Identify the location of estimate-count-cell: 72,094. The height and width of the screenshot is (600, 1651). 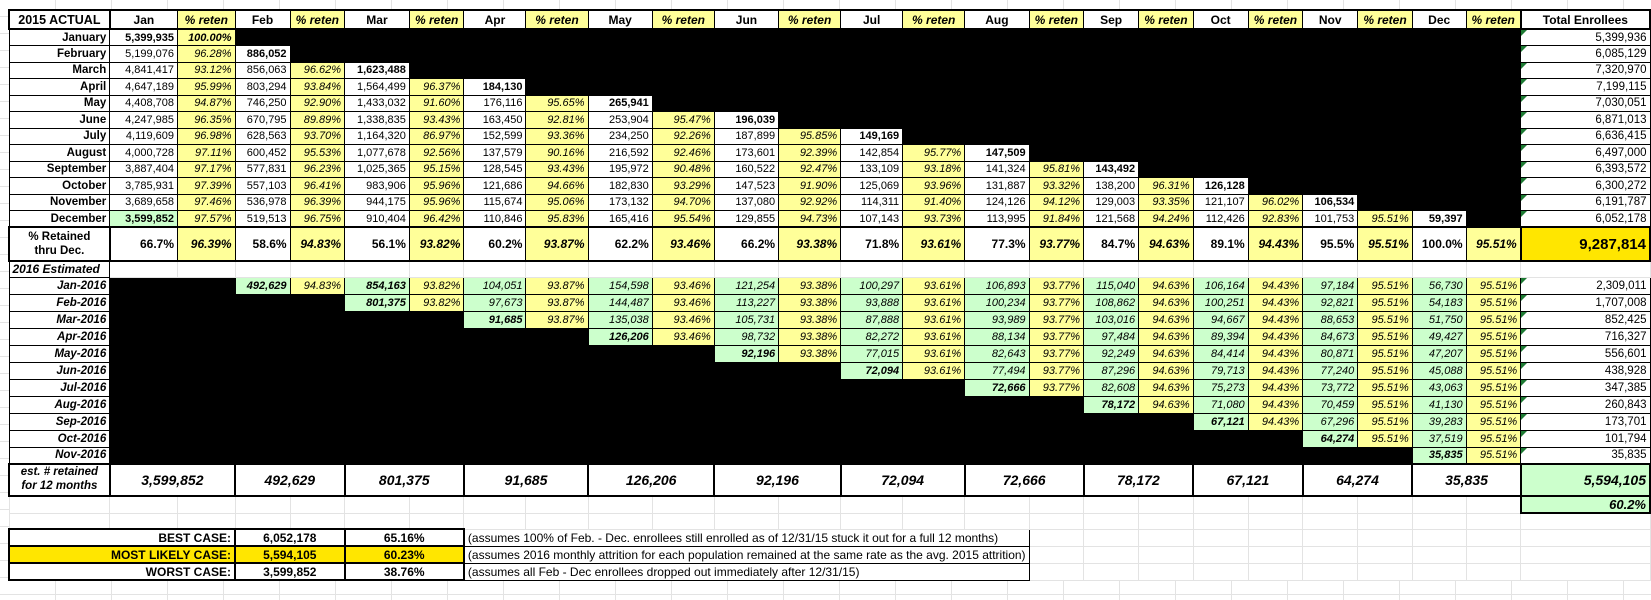
(872, 370).